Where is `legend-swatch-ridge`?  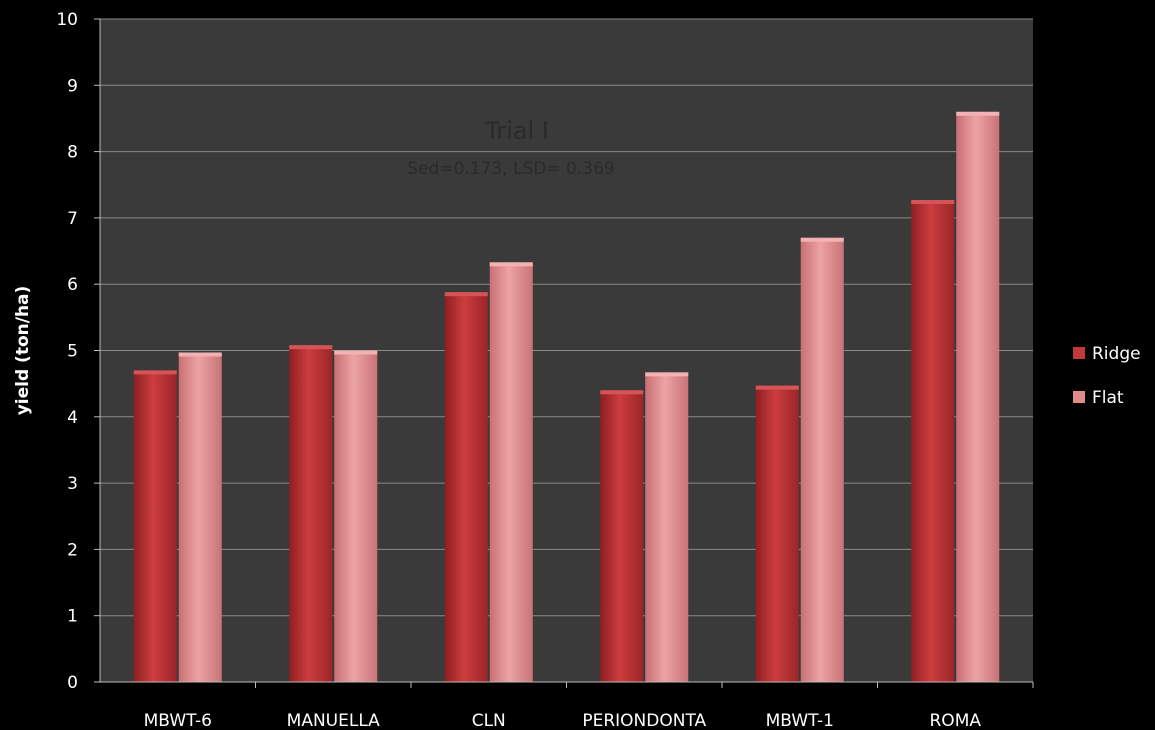
legend-swatch-ridge is located at coordinates (1079, 353).